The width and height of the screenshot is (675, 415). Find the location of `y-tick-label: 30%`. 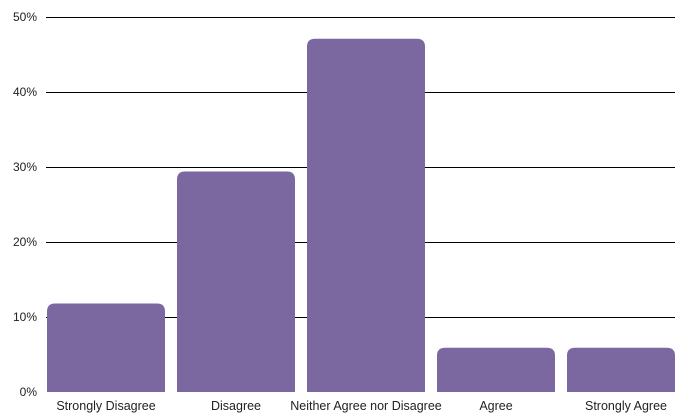

y-tick-label: 30% is located at coordinates (25, 167).